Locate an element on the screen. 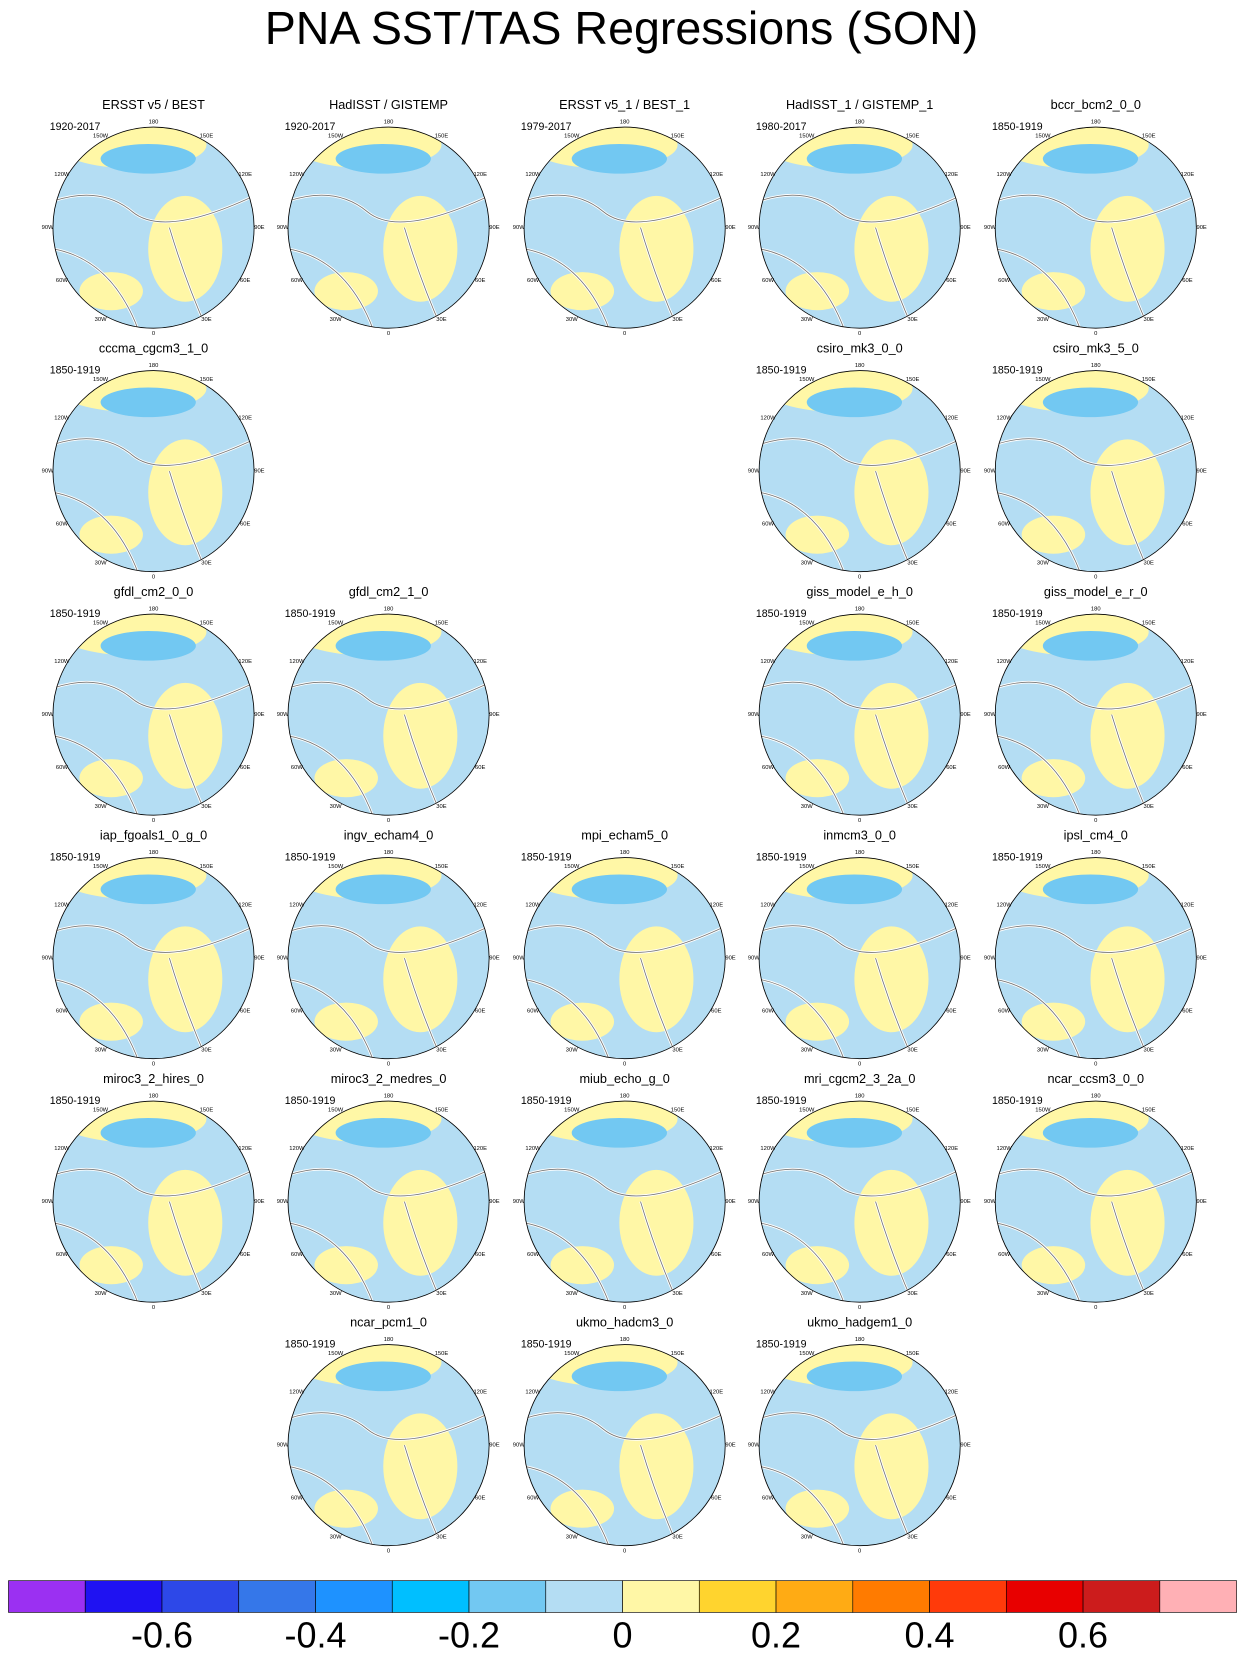 Image resolution: width=1244 pixels, height=1659 pixels. panel-title: ncar_pcm1_0 is located at coordinates (388, 1323).